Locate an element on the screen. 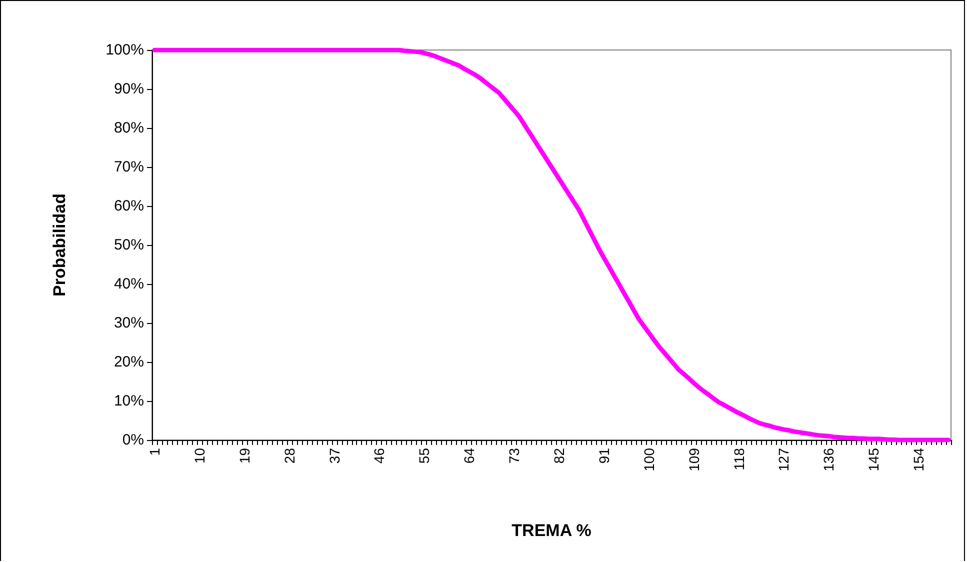  y-tick-label: 30% is located at coordinates (129, 323).